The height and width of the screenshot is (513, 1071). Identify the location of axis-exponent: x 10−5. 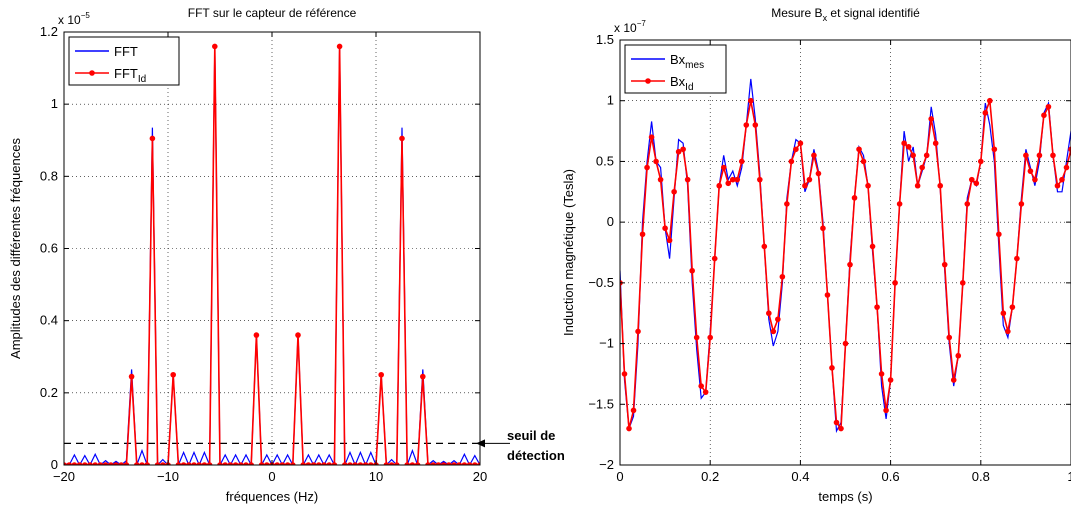
(74, 19).